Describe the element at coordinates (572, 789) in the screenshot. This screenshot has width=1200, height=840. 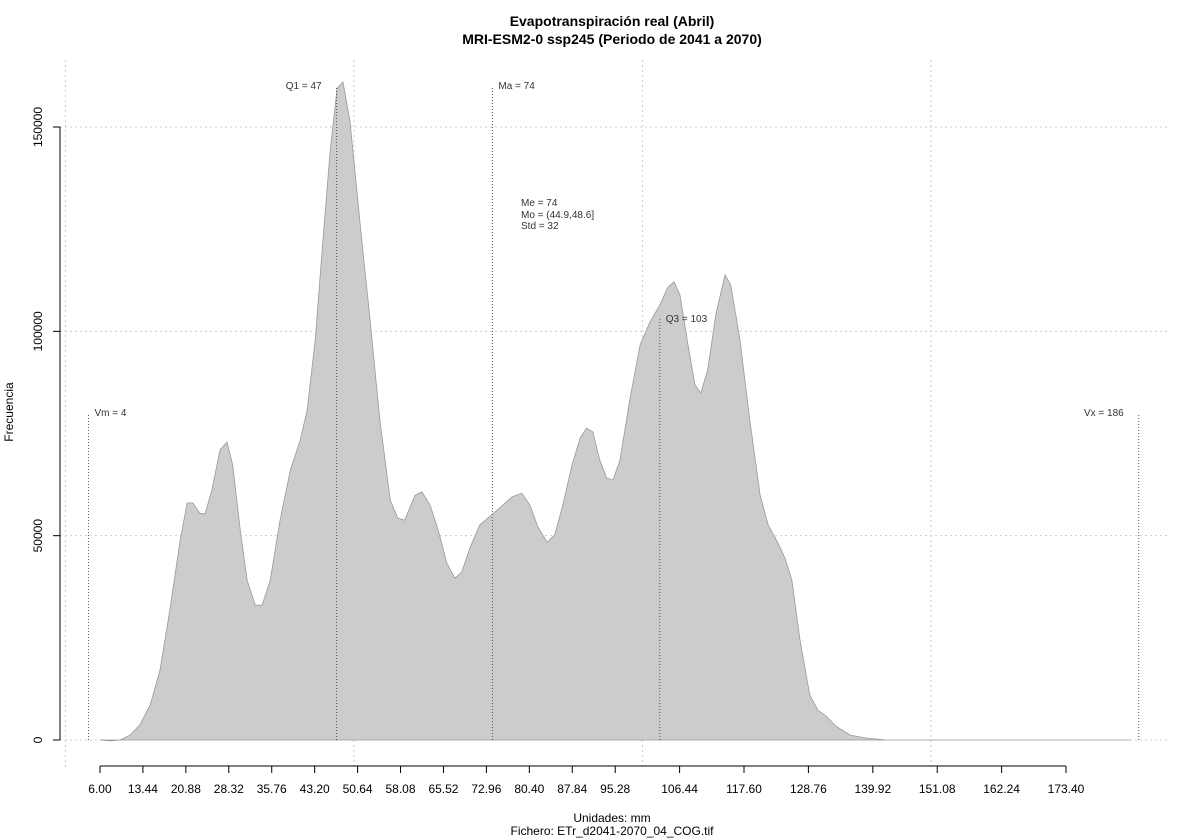
I see `x-tick-label: 87.84` at that location.